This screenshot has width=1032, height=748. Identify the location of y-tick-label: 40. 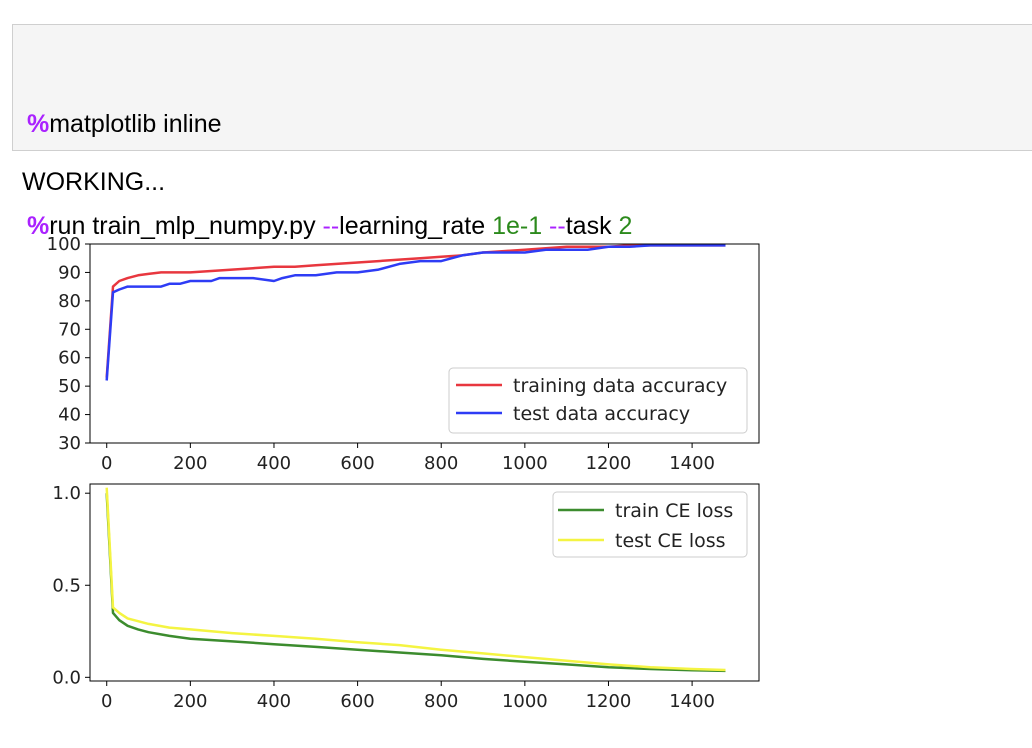
(69, 415).